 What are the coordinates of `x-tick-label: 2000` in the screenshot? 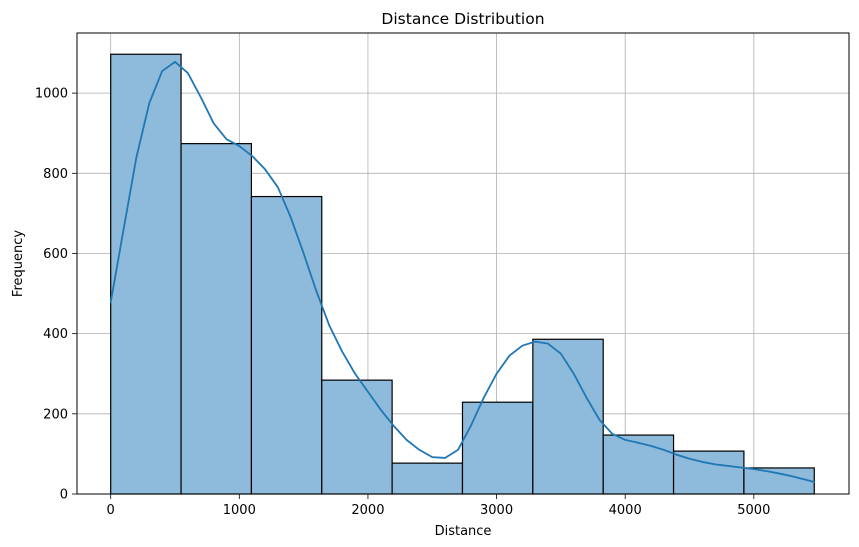 It's located at (367, 510).